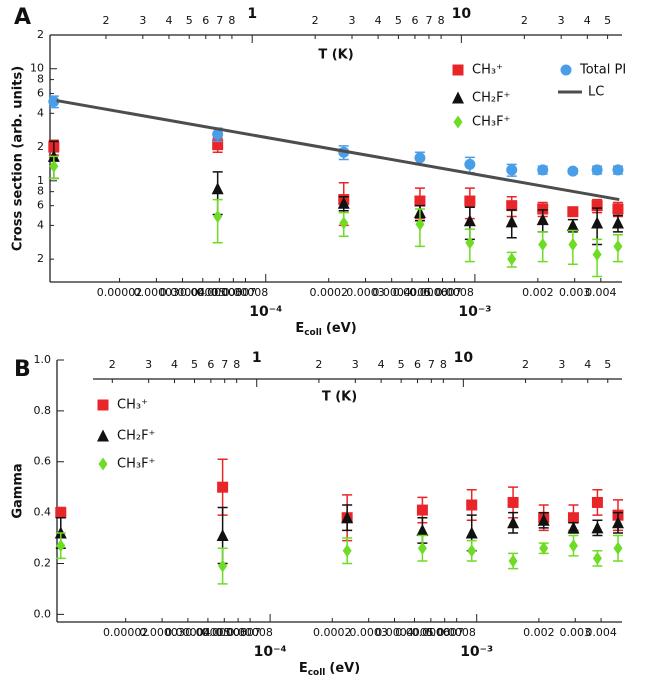  What do you see at coordinates (596, 92) in the screenshot?
I see `legend-label: LC` at bounding box center [596, 92].